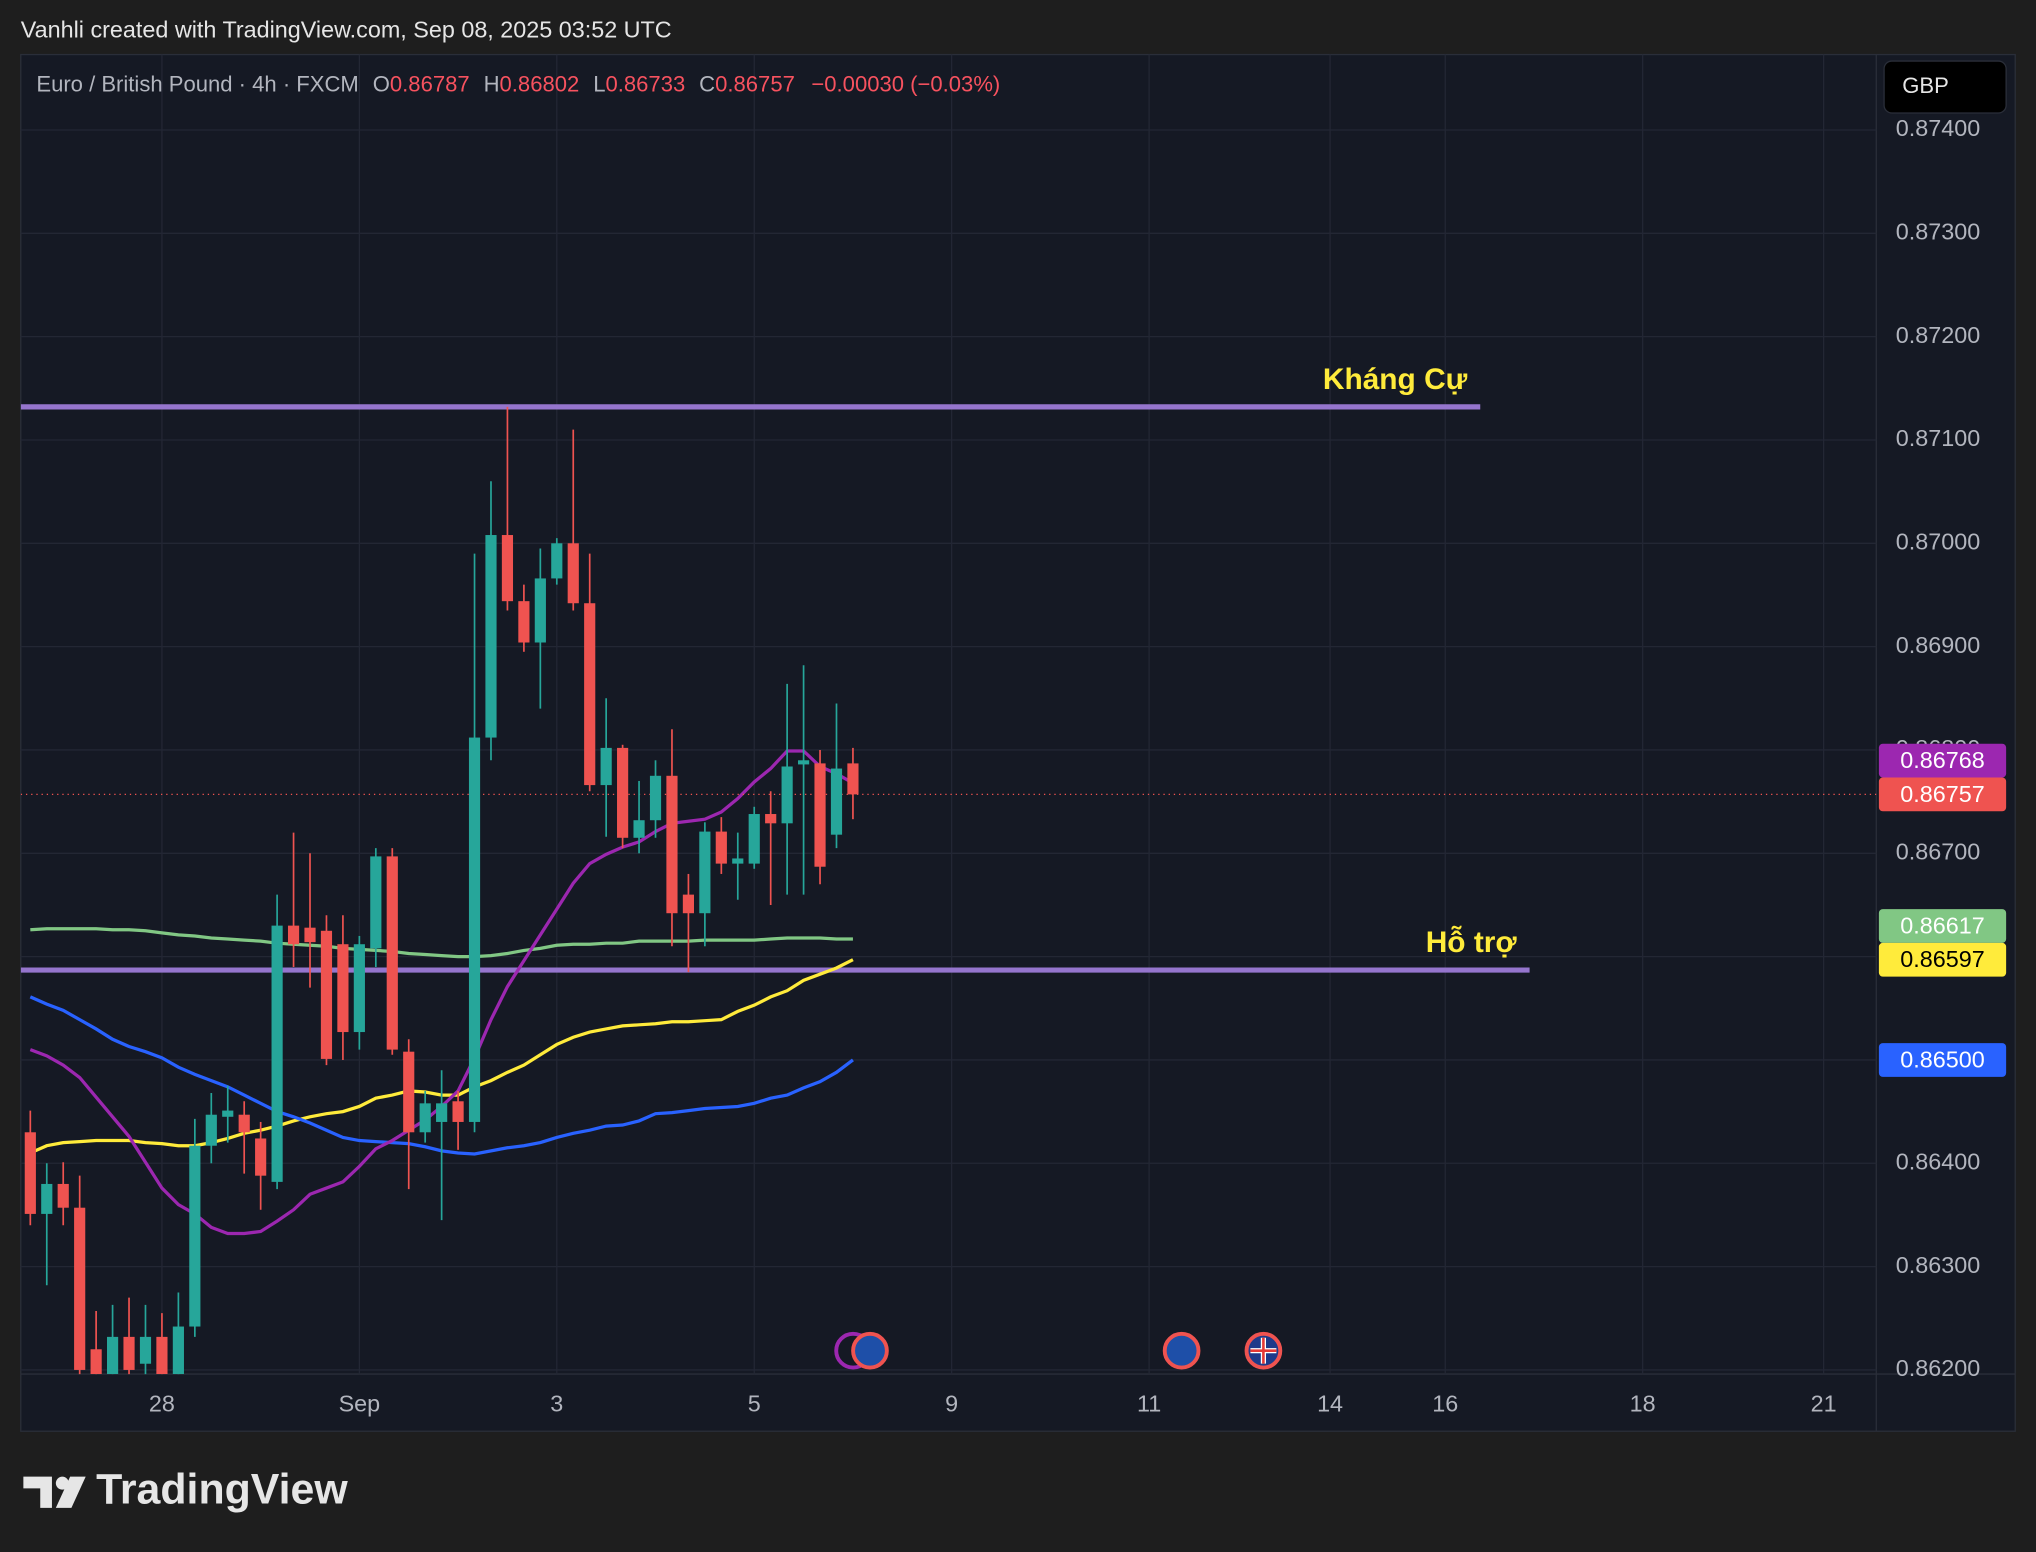 This screenshot has width=2036, height=1552. I want to click on x-tick-label: 14, so click(1330, 1403).